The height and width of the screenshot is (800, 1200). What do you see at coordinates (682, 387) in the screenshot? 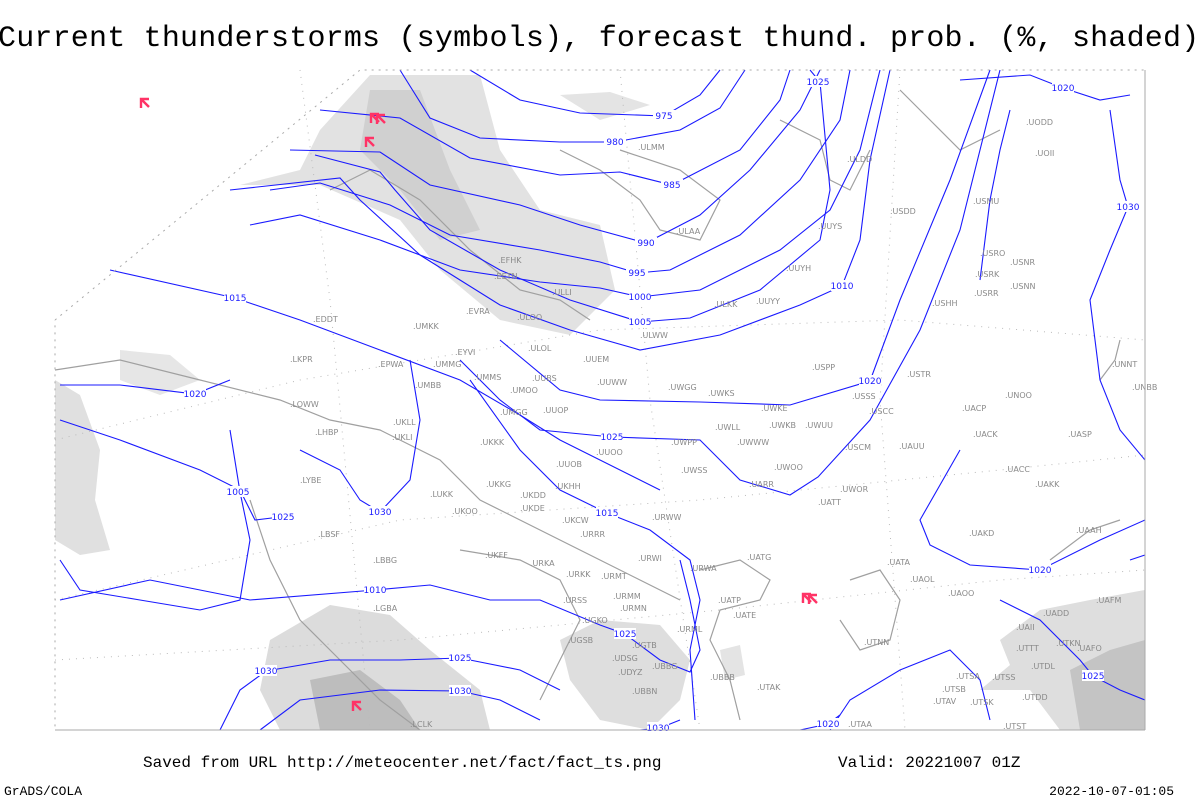
I see `station-label: .UWGG` at bounding box center [682, 387].